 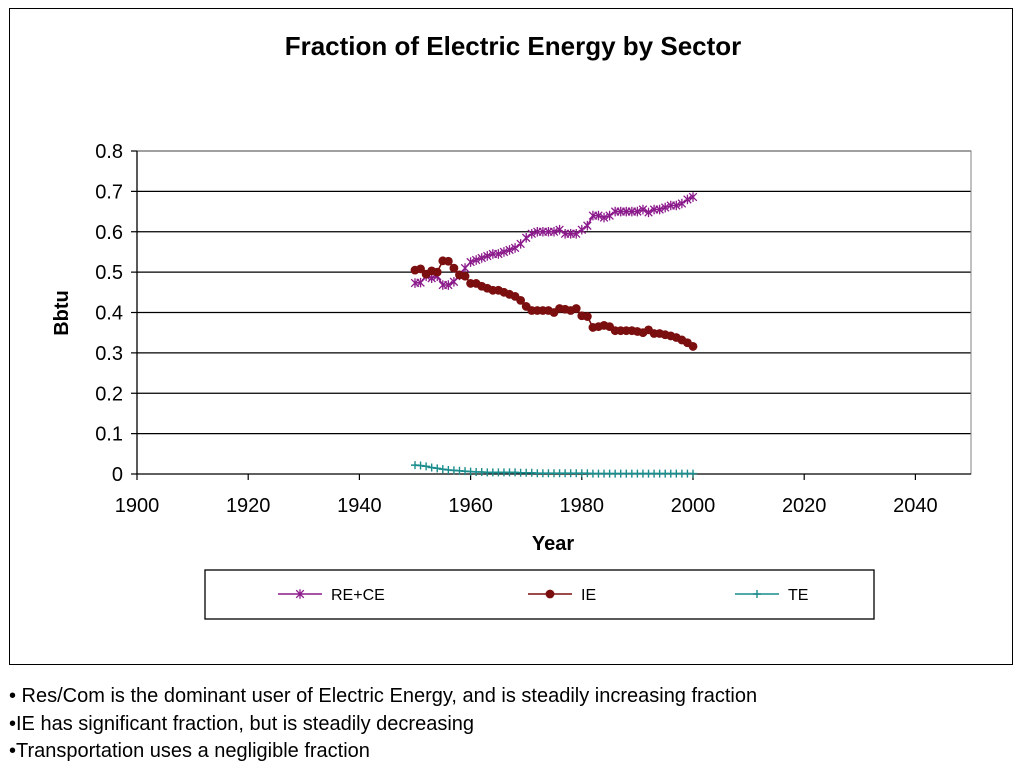 I want to click on y-tick-label: 0, so click(x=117, y=475).